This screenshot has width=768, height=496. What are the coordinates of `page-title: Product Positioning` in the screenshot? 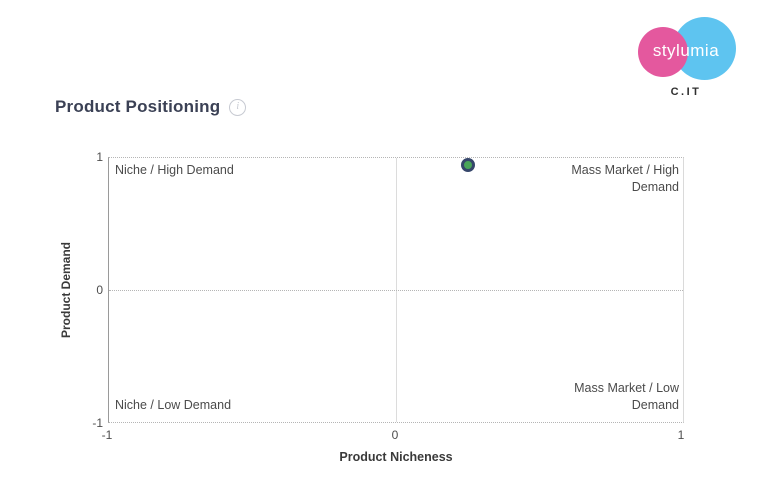 It's located at (138, 106).